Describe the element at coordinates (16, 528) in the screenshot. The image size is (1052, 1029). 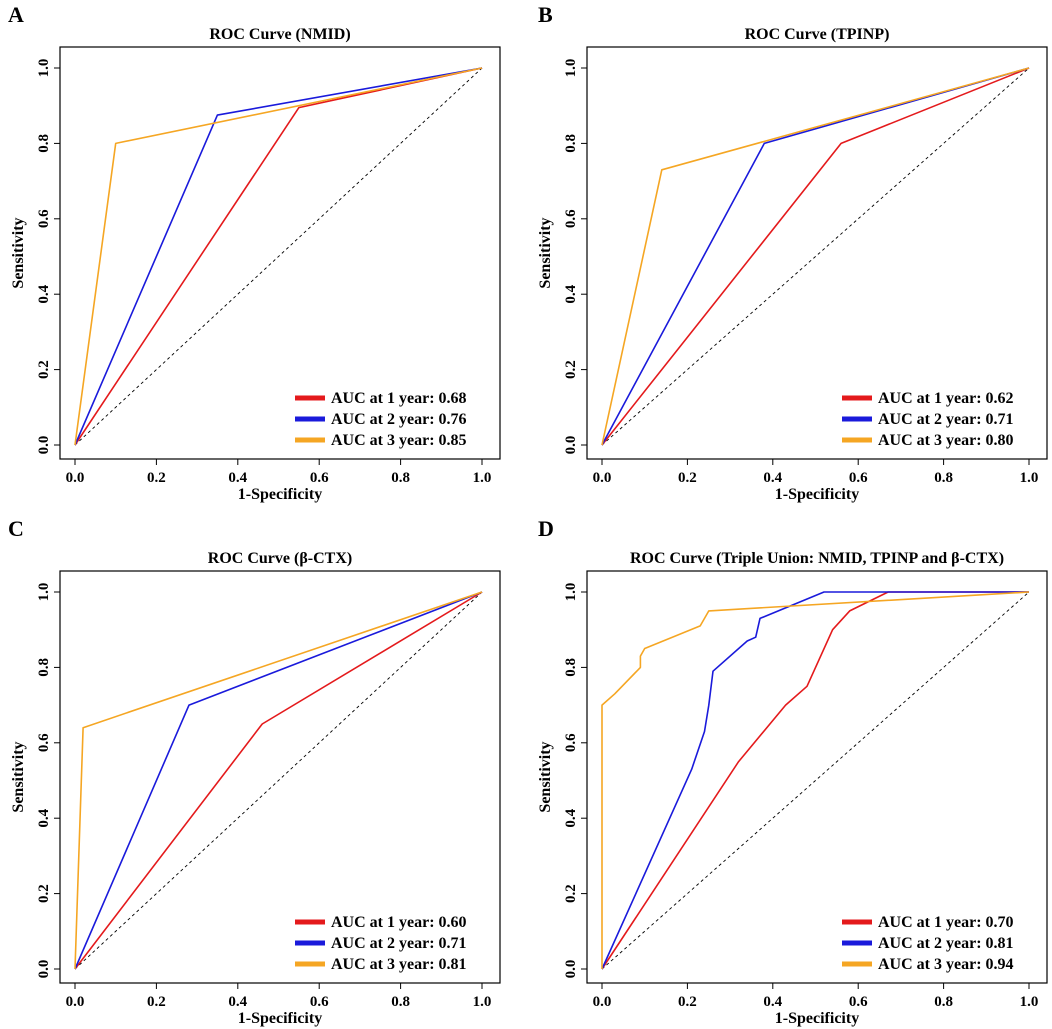
I see `panel-letter: C` at that location.